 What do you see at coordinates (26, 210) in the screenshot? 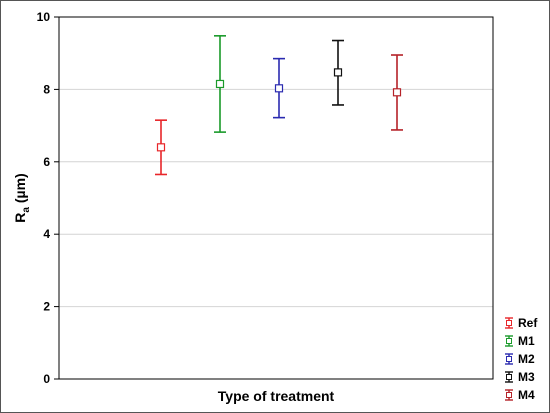
I see `y-axis-title-subscript: a` at bounding box center [26, 210].